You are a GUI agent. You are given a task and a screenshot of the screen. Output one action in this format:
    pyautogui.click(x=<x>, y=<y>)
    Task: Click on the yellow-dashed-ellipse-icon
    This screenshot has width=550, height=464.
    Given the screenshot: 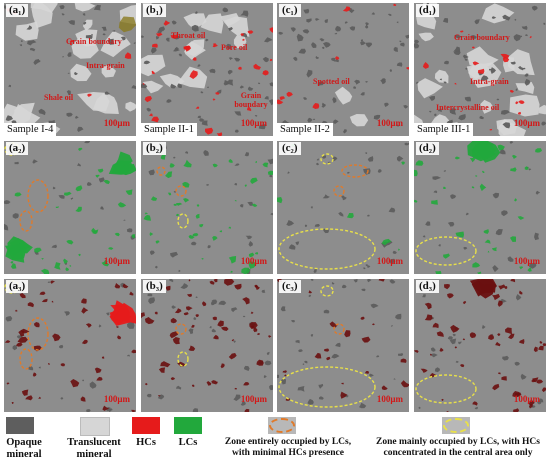 What is the action you would take?
    pyautogui.click(x=456, y=425)
    